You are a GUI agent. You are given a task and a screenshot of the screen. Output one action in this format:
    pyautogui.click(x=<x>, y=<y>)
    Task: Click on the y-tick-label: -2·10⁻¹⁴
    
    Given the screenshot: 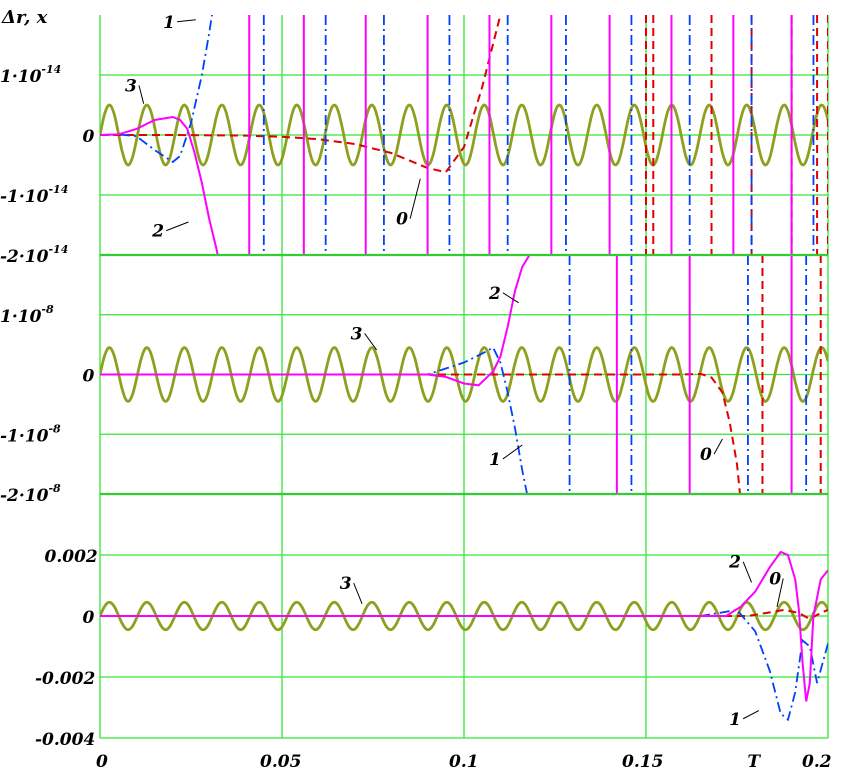 What is the action you would take?
    pyautogui.click(x=34, y=255)
    